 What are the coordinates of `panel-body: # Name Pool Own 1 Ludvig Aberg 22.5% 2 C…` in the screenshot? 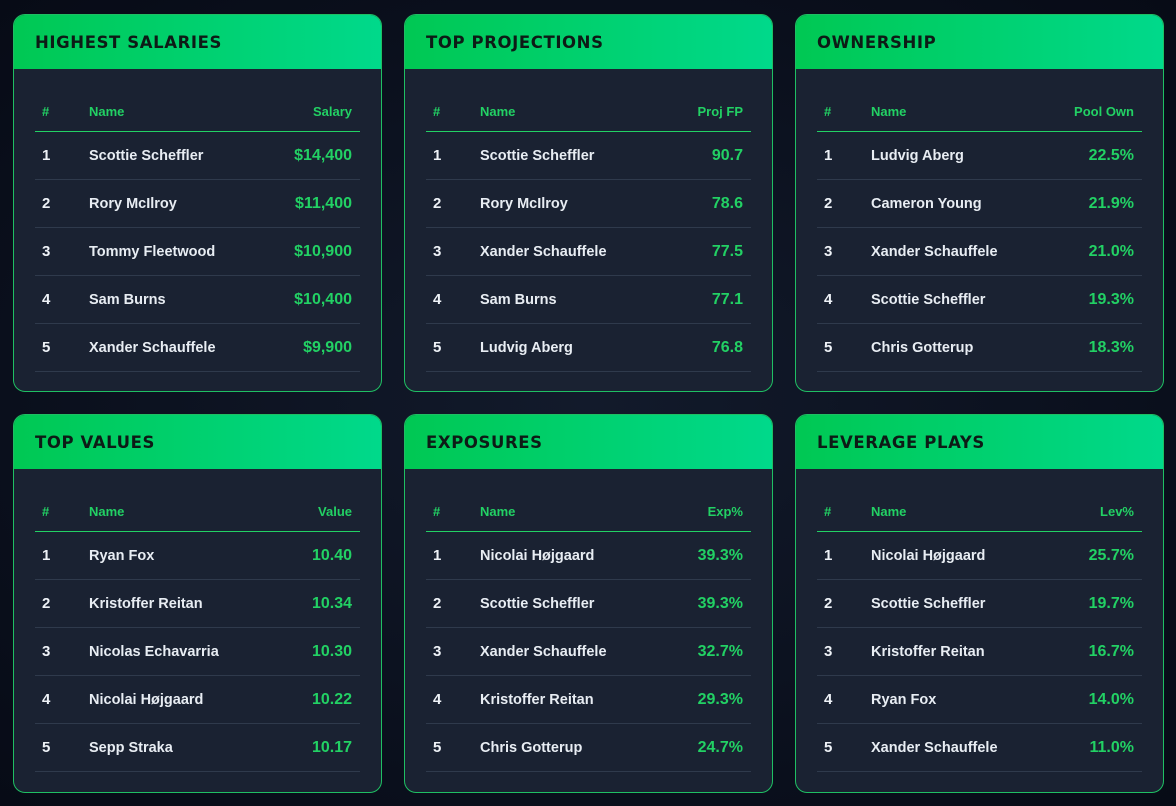 It's located at (979, 220).